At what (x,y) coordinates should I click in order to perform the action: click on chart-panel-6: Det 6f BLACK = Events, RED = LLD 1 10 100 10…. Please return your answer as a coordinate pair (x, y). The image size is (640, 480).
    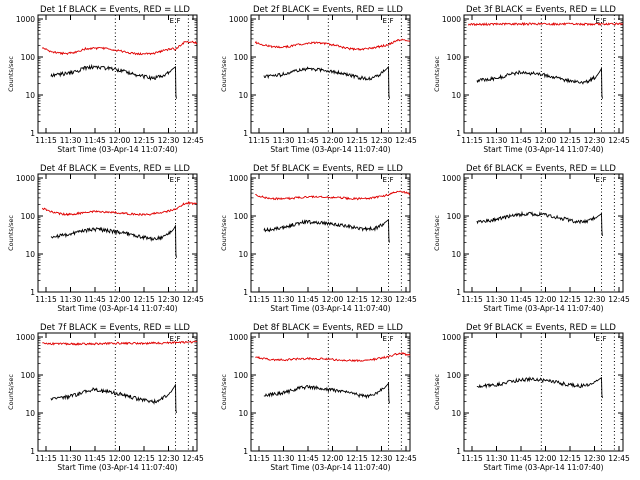
    Looking at the image, I should click on (531, 238).